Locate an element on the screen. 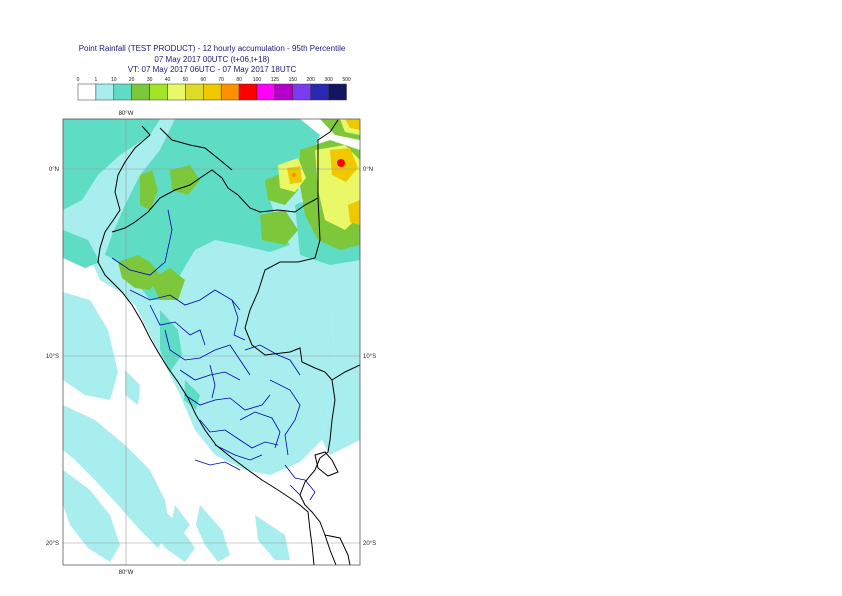 The width and height of the screenshot is (842, 596). left-latitude-label-0: 0°N is located at coordinates (54, 170).